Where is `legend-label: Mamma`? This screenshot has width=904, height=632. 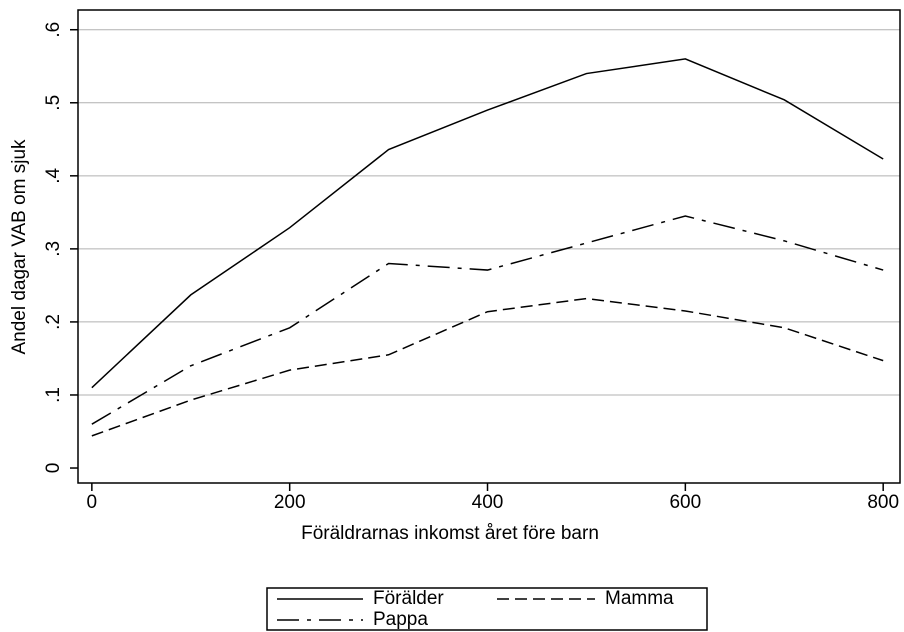
legend-label: Mamma is located at coordinates (639, 598).